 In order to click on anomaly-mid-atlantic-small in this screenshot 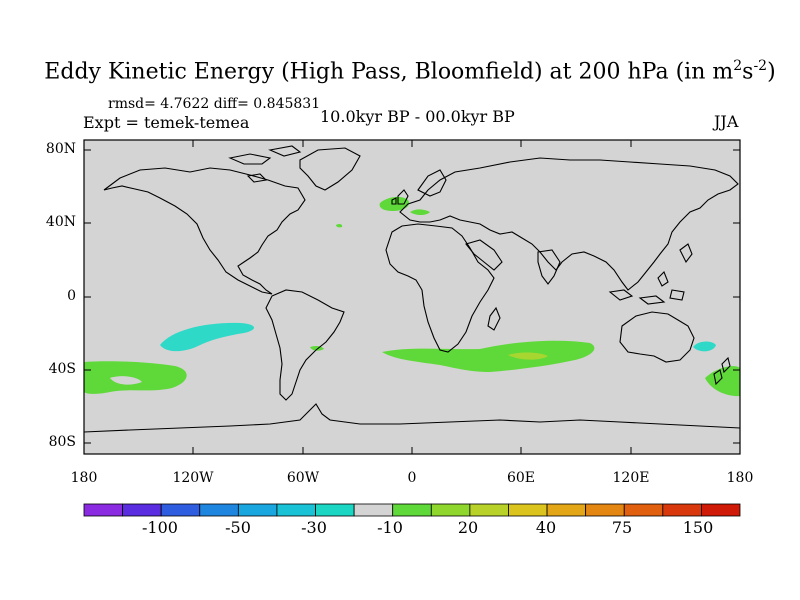, I will do `click(339, 225)`.